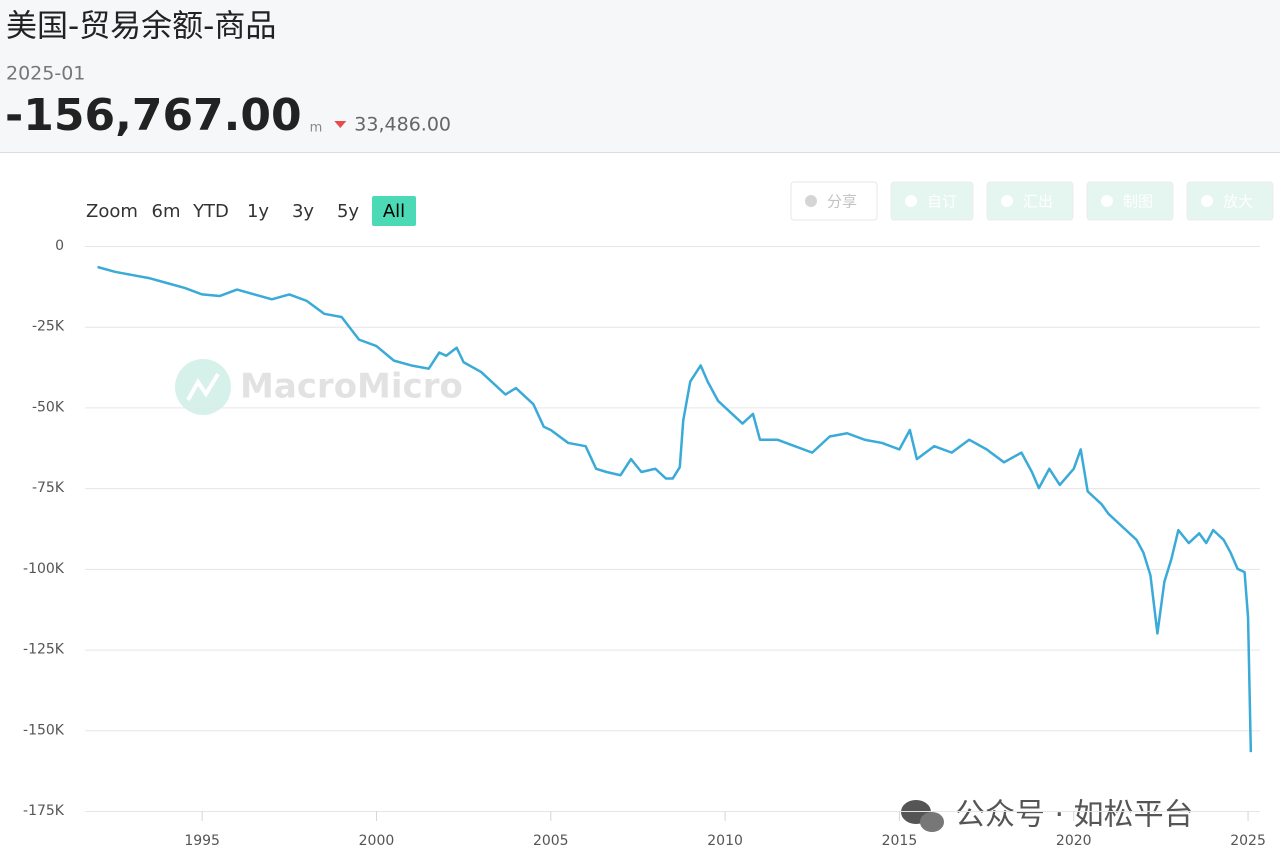 This screenshot has height=867, width=1280. What do you see at coordinates (348, 211) in the screenshot?
I see `range-button: 5y` at bounding box center [348, 211].